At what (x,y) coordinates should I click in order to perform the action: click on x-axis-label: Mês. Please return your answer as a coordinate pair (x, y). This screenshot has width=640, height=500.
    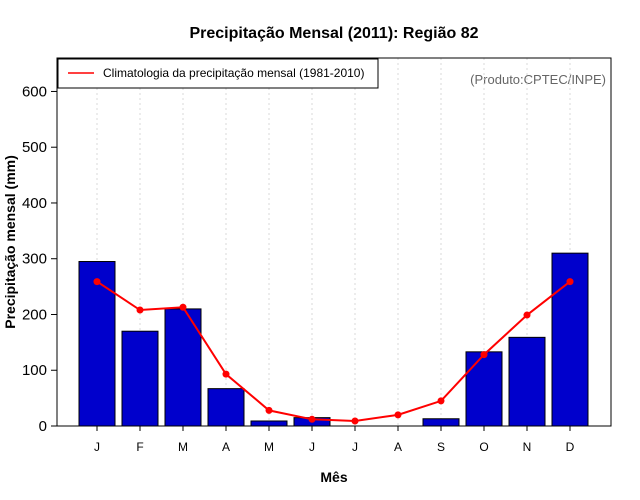
    Looking at the image, I should click on (333, 477).